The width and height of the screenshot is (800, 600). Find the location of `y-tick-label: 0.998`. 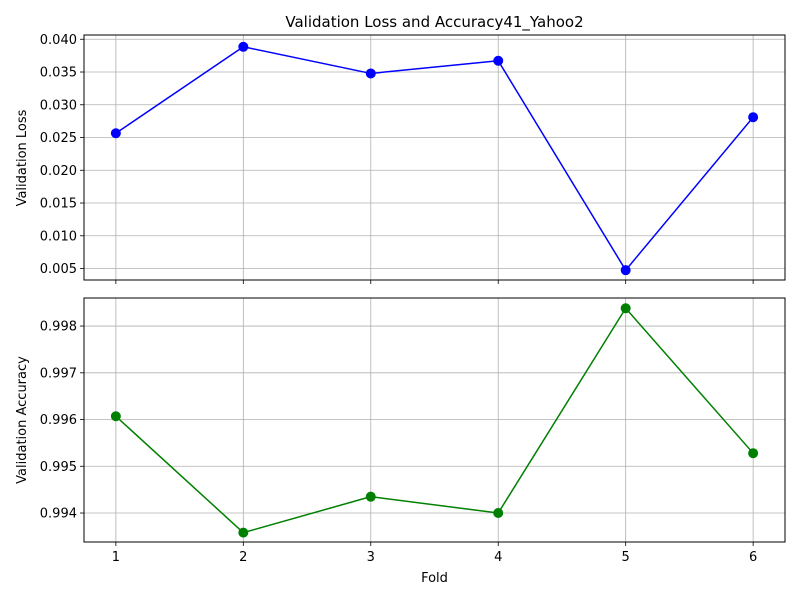

y-tick-label: 0.998 is located at coordinates (58, 327).